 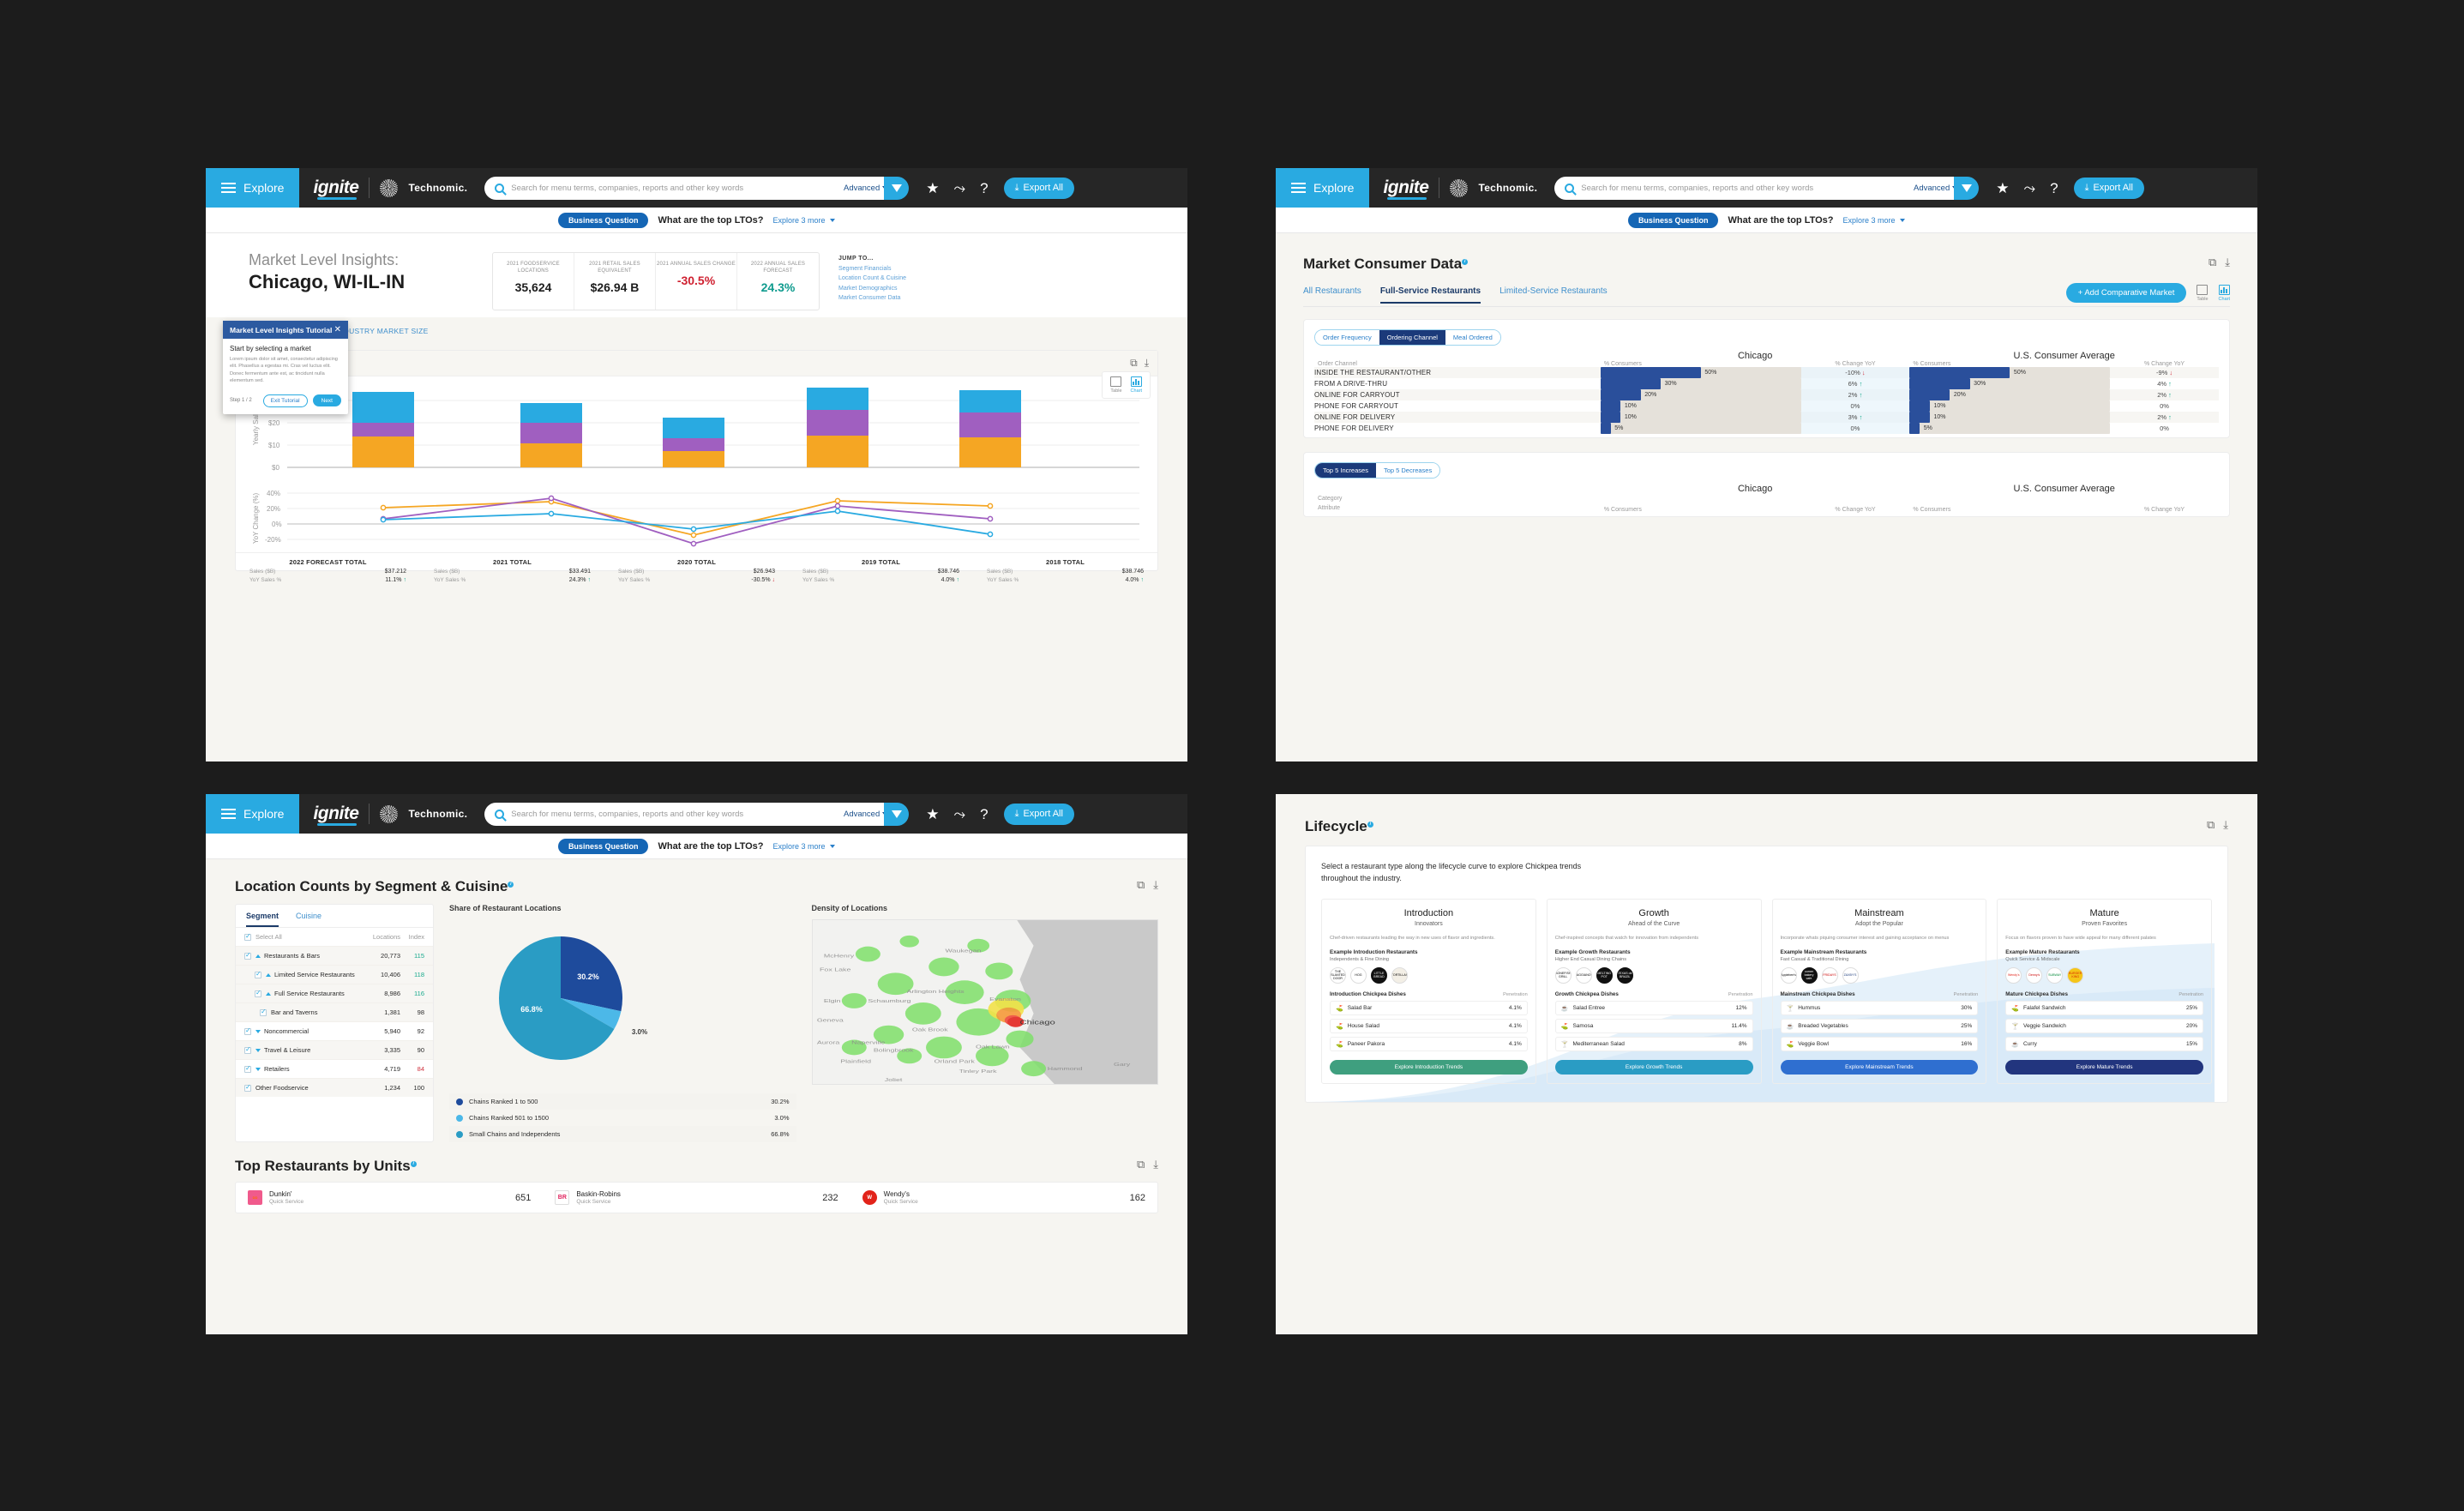 What do you see at coordinates (334, 1087) in the screenshot?
I see `list-item: Other Foodservice 1,234 100` at bounding box center [334, 1087].